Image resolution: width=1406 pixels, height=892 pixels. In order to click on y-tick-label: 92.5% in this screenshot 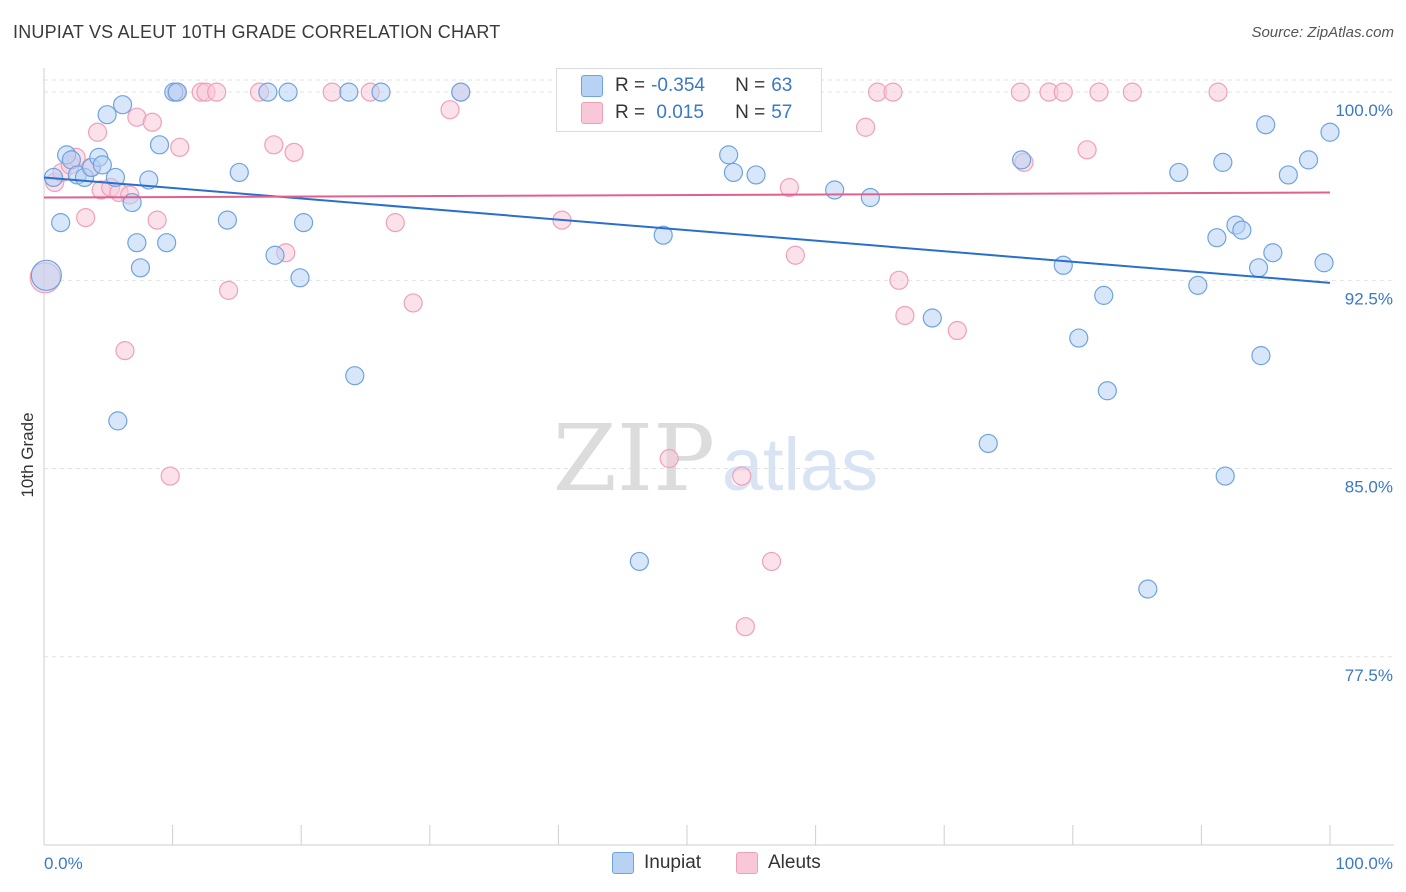, I will do `click(1369, 298)`.